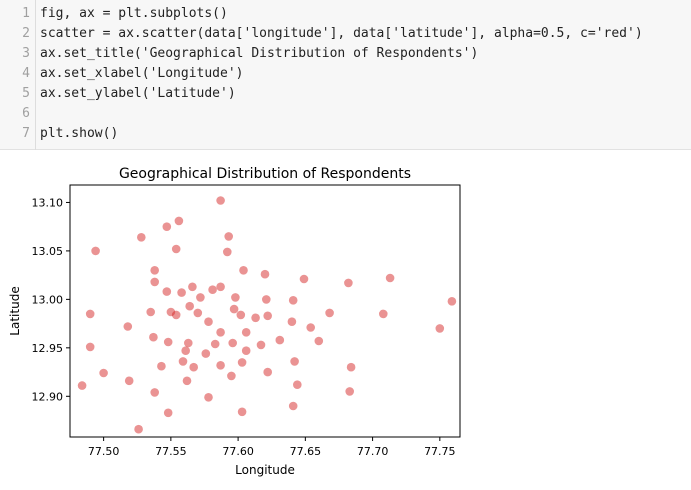 This screenshot has height=490, width=691. What do you see at coordinates (35, 75) in the screenshot?
I see `gutter-divider` at bounding box center [35, 75].